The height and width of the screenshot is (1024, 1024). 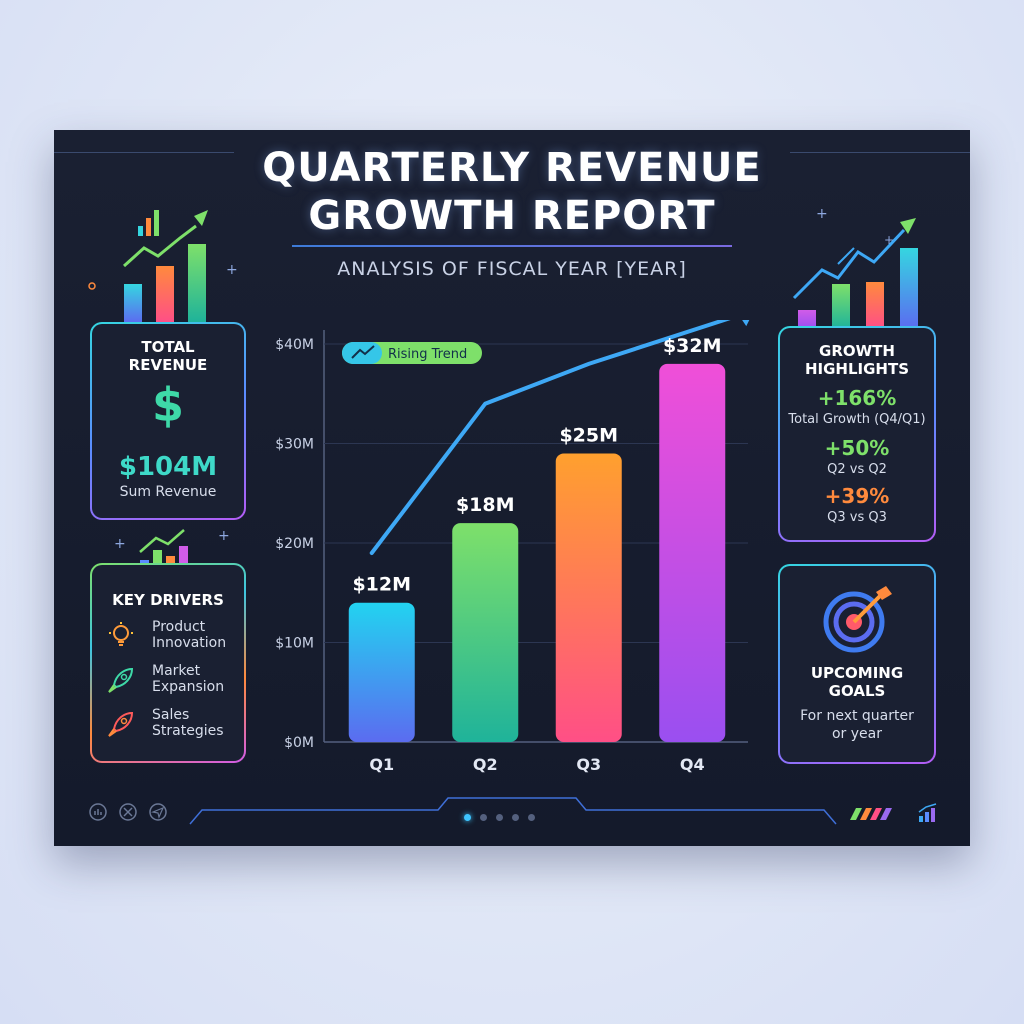 I want to click on upcoming-goals-title-2: GOALS, so click(x=857, y=691).